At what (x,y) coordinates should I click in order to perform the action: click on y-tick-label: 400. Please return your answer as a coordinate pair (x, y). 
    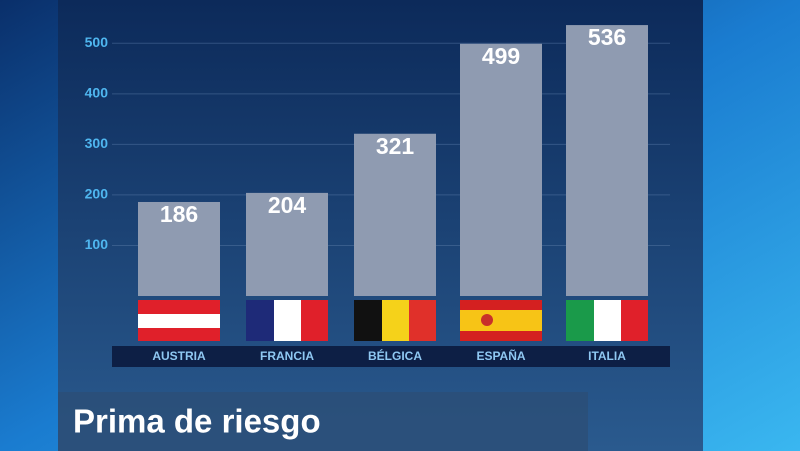
    Looking at the image, I should click on (97, 93).